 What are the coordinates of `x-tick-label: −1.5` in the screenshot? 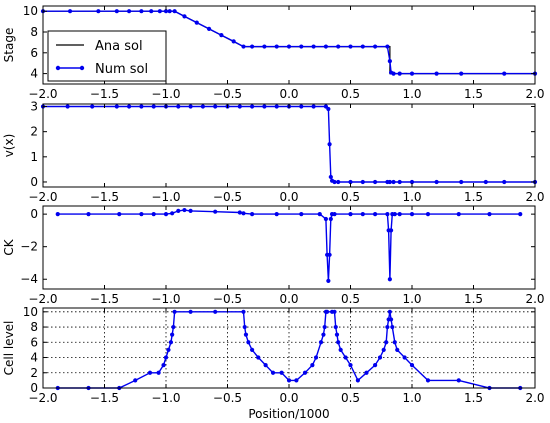 It's located at (104, 197).